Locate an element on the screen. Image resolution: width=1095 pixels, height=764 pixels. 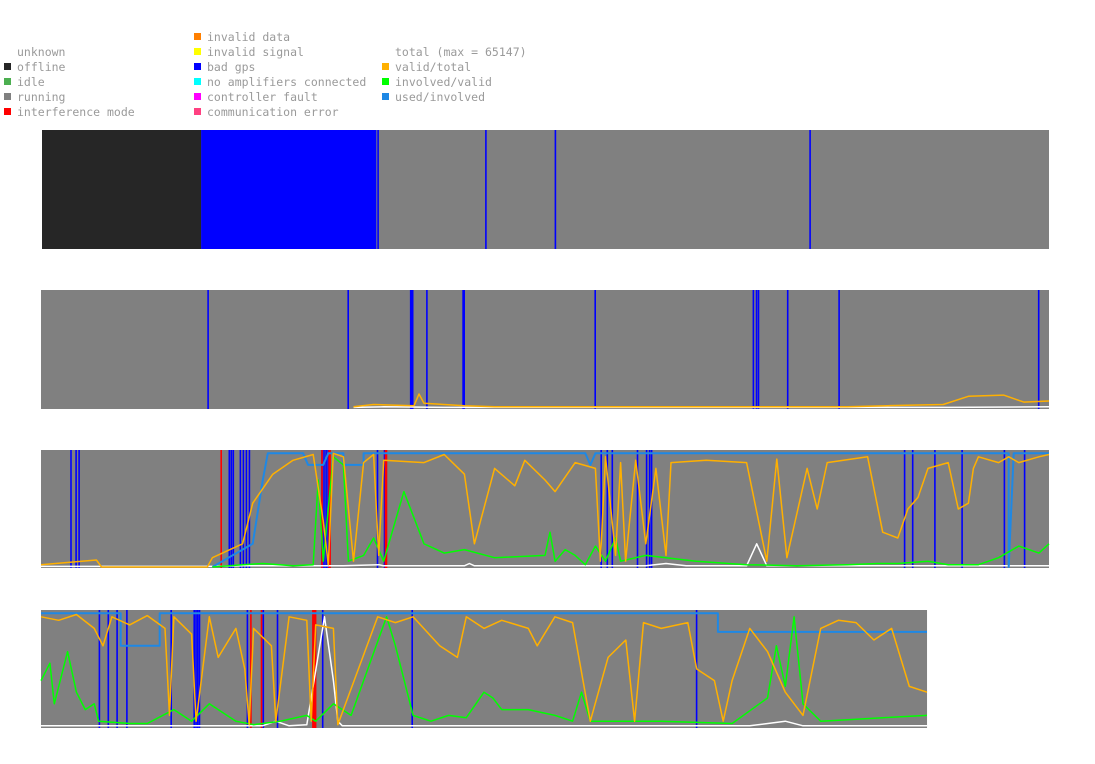
legend-label: no amplifiers connected is located at coordinates (287, 82).